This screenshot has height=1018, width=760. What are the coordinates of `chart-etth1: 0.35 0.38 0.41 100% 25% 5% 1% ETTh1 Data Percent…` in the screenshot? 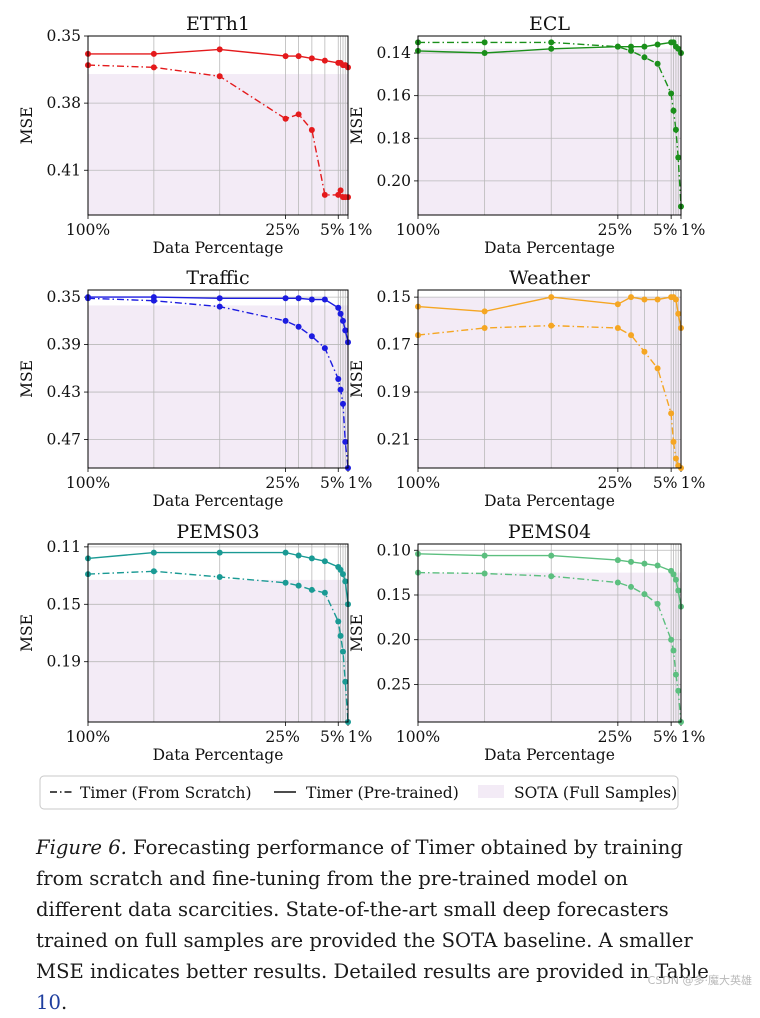 It's located at (195, 135).